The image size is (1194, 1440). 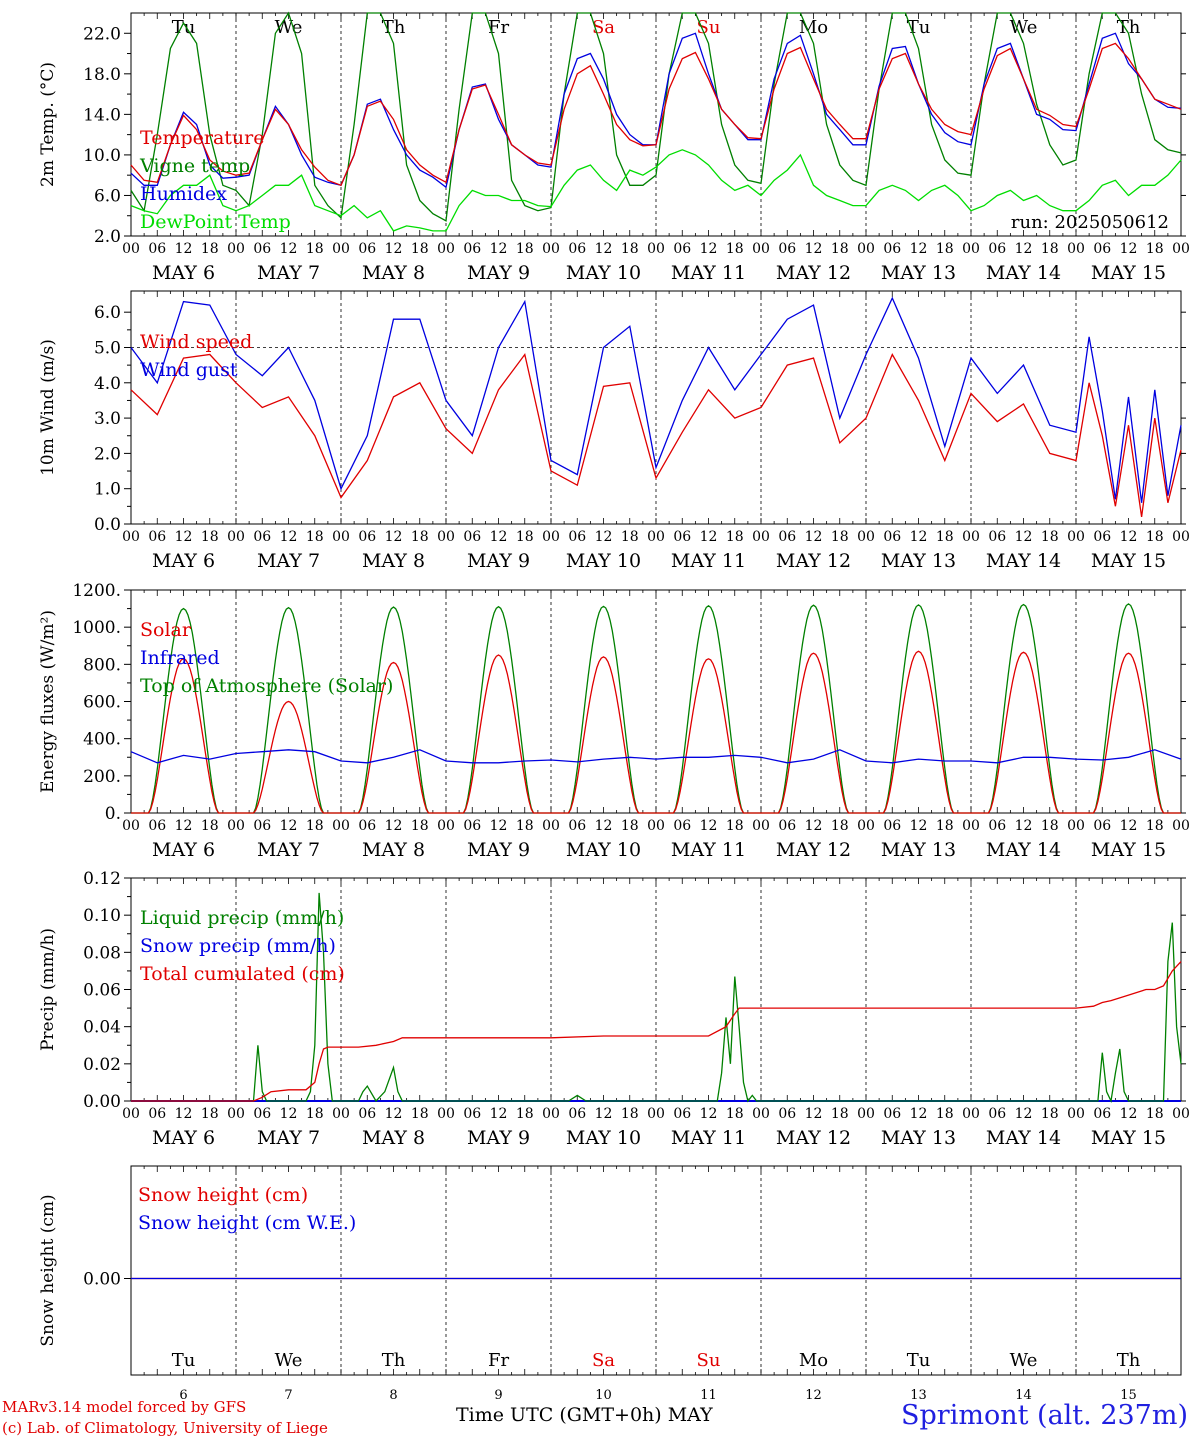 What do you see at coordinates (1090, 222) in the screenshot?
I see `run-label: run: 2025050612` at bounding box center [1090, 222].